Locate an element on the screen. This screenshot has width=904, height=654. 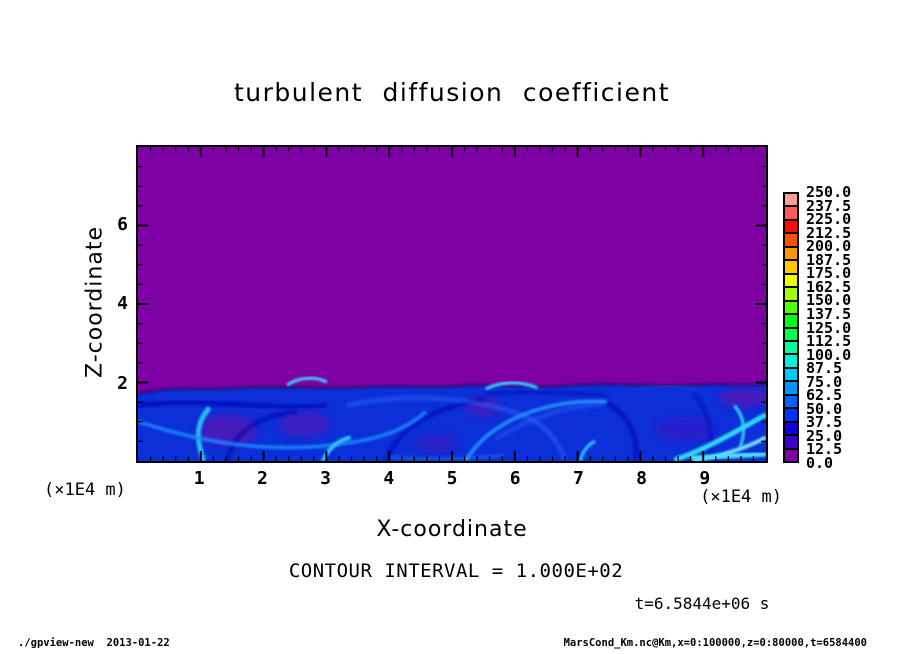
colorbar-label: 100.0 is located at coordinates (829, 354).